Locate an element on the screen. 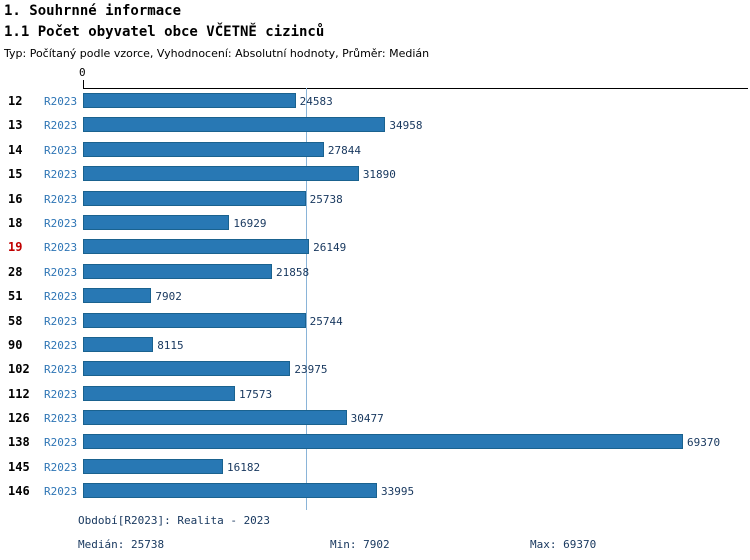 The image size is (750, 560). row-id-label: 102 is located at coordinates (19, 369).